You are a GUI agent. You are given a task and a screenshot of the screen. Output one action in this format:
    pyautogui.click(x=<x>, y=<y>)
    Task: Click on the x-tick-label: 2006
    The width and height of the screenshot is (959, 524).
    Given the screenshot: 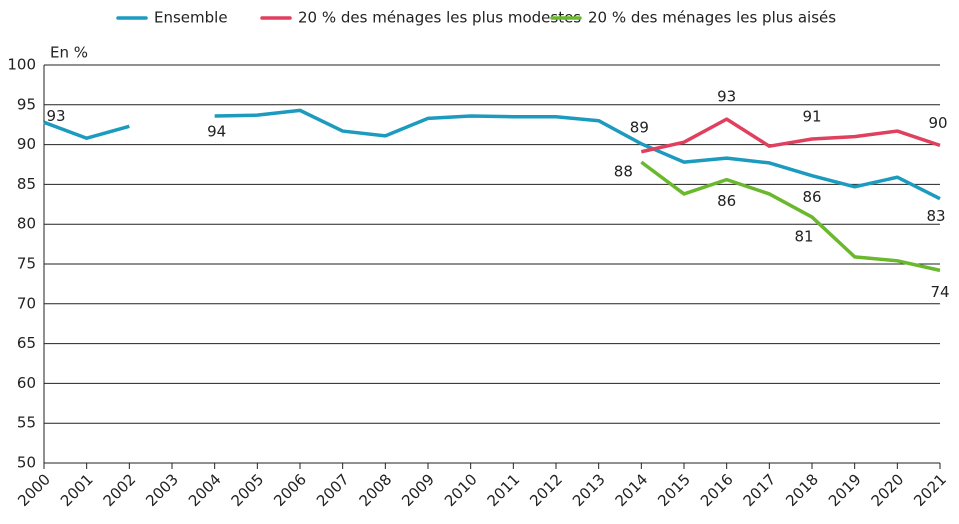 What is the action you would take?
    pyautogui.click(x=290, y=490)
    